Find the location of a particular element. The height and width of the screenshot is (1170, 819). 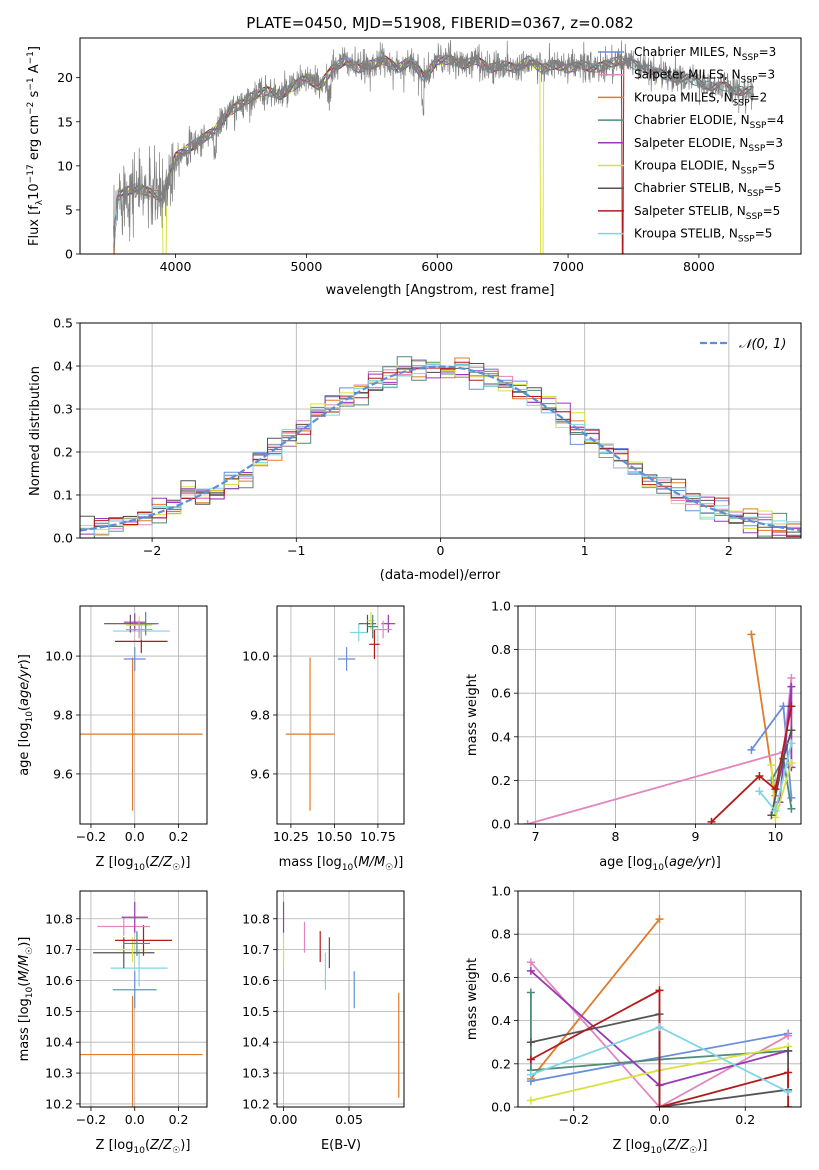

y-tick-label: 10.3 is located at coordinates (59, 1073).